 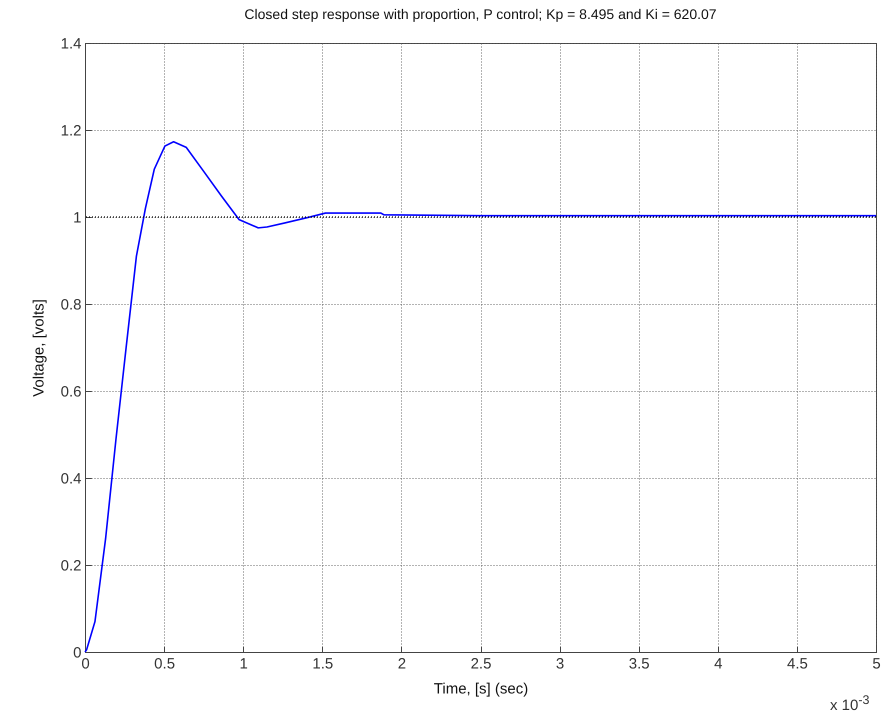 What do you see at coordinates (850, 703) in the screenshot?
I see `text: x 10$^{-3}$` at bounding box center [850, 703].